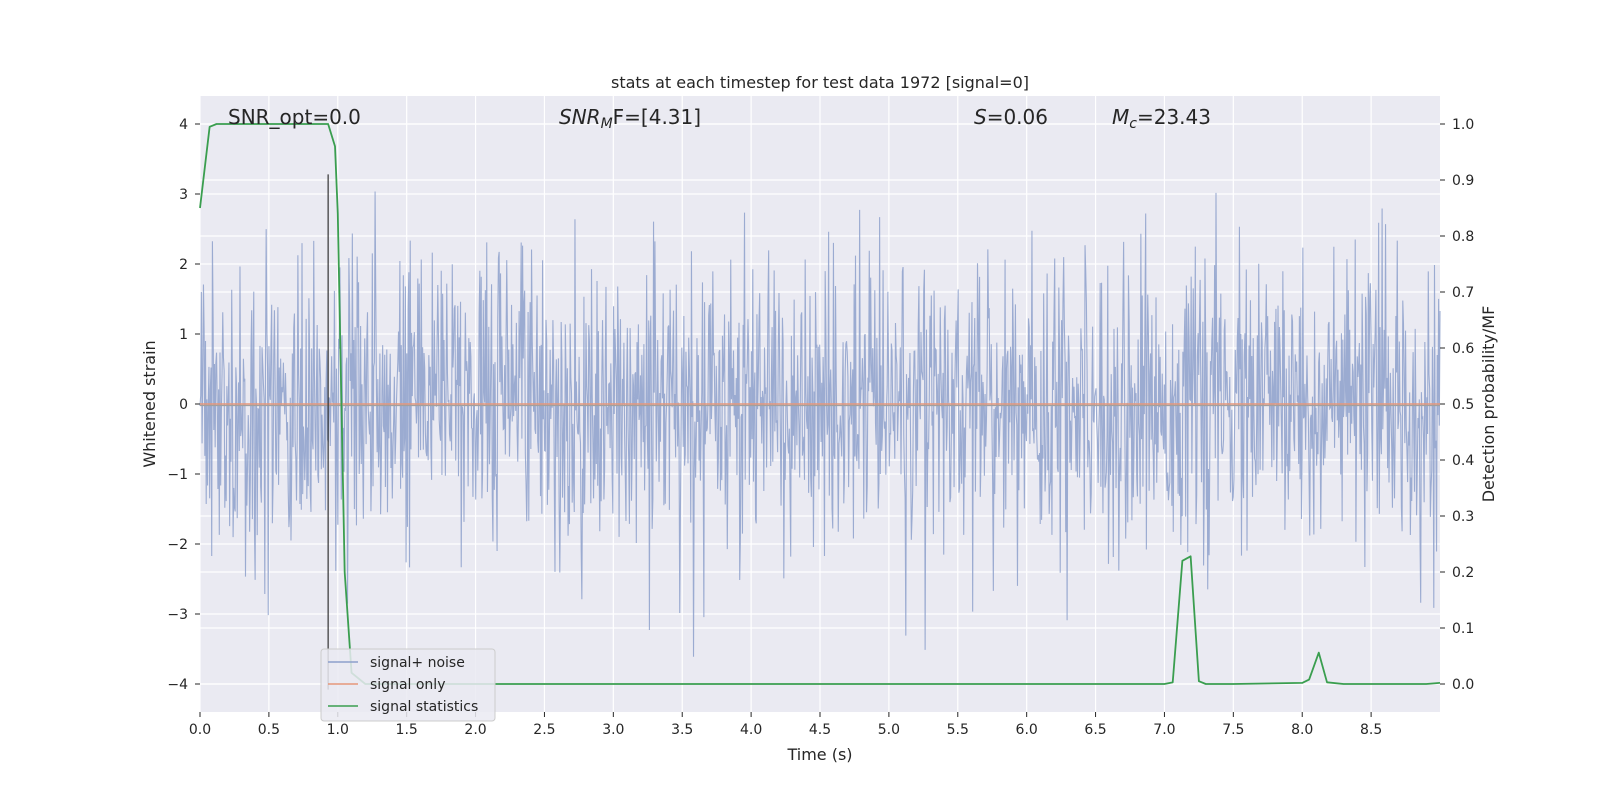  What do you see at coordinates (1120, 117) in the screenshot?
I see `annotation-mc-main: M` at bounding box center [1120, 117].